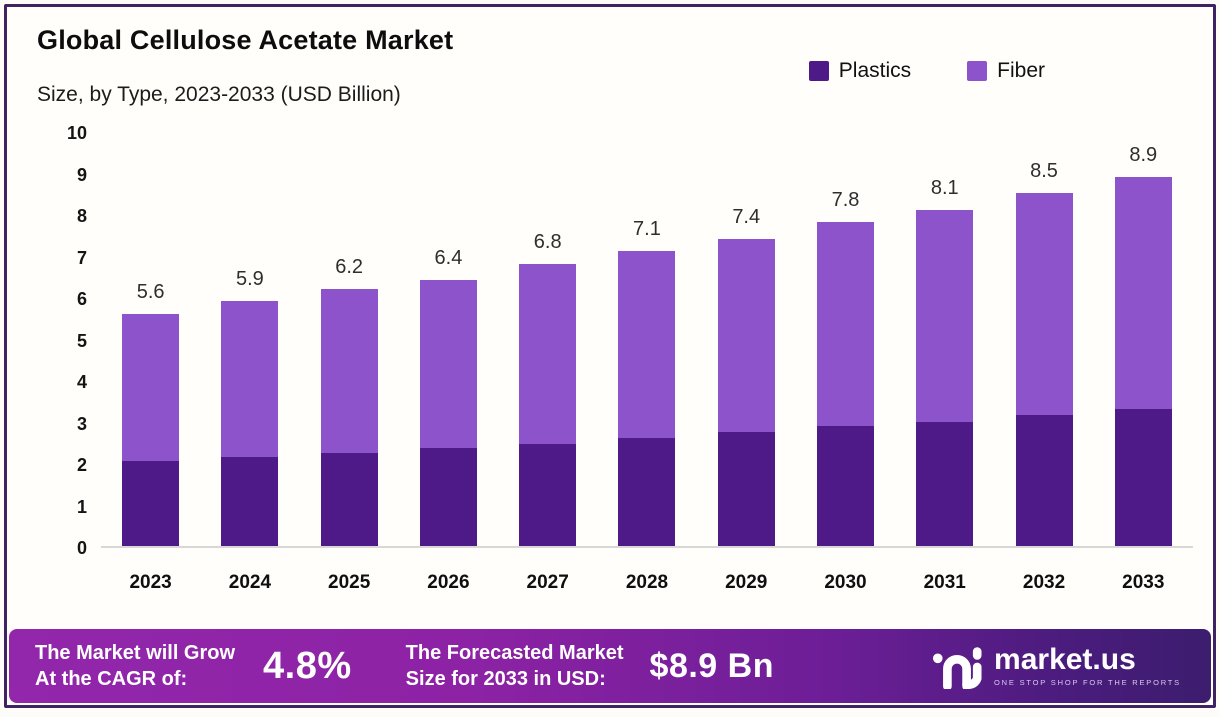  Describe the element at coordinates (647, 582) in the screenshot. I see `x-axis-label: 2028` at that location.